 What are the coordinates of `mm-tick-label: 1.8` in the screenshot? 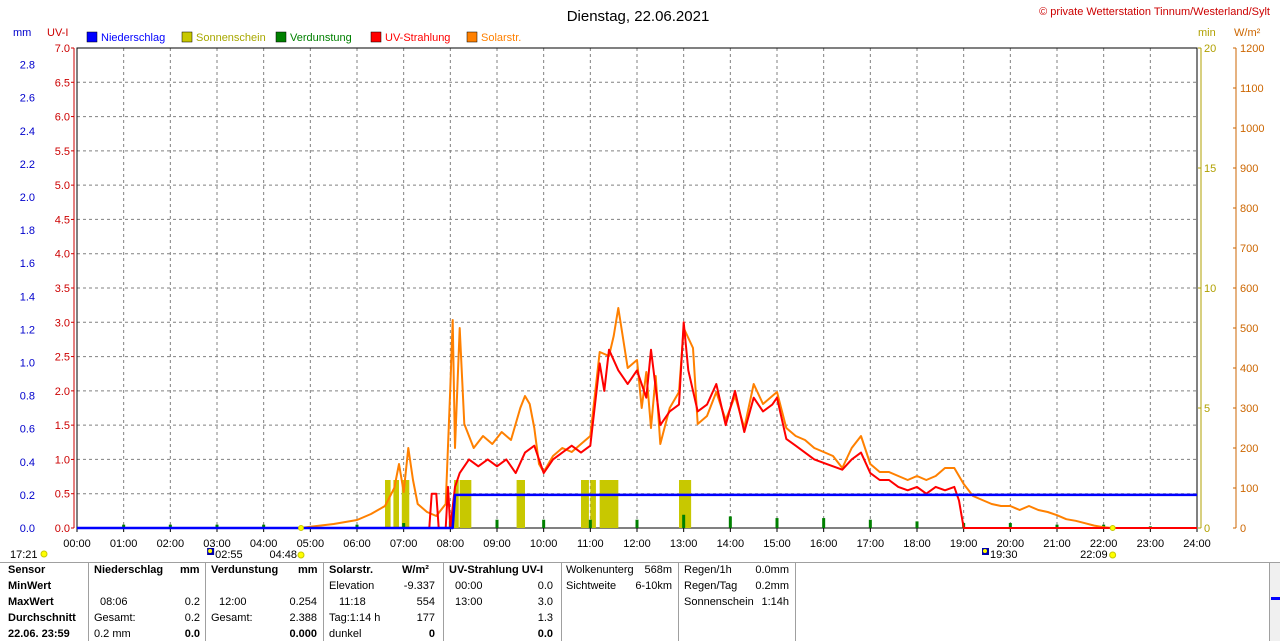 It's located at (27, 231).